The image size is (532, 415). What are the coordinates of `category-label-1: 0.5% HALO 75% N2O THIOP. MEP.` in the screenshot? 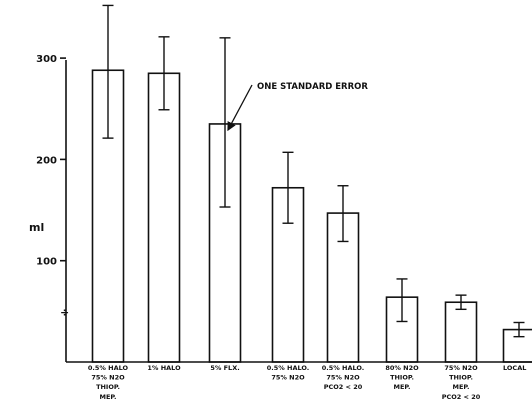 It's located at (108, 382).